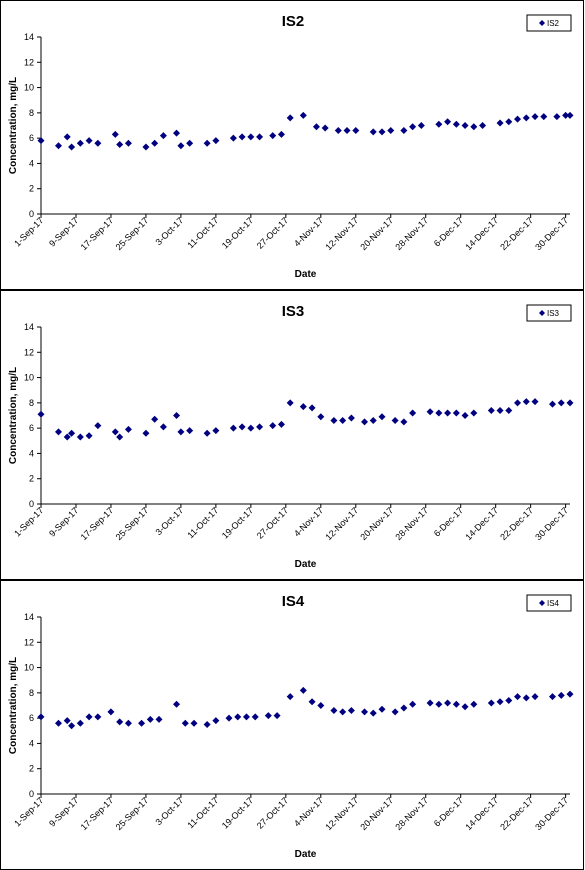 The width and height of the screenshot is (585, 870). Describe the element at coordinates (202, 812) in the screenshot. I see `x-tick-label: 11-Oct-17` at that location.